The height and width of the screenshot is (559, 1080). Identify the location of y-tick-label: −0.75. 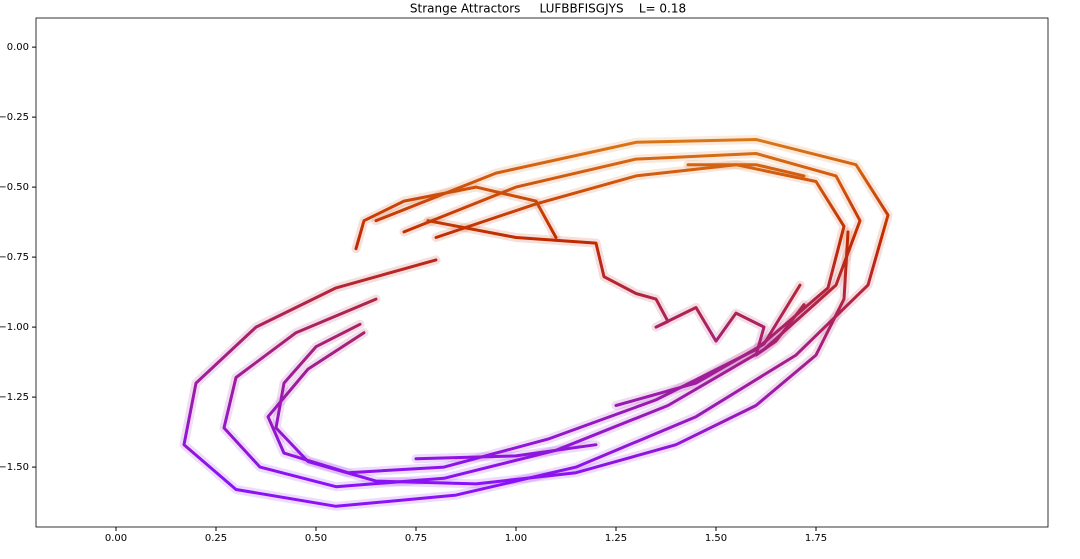
(14, 257).